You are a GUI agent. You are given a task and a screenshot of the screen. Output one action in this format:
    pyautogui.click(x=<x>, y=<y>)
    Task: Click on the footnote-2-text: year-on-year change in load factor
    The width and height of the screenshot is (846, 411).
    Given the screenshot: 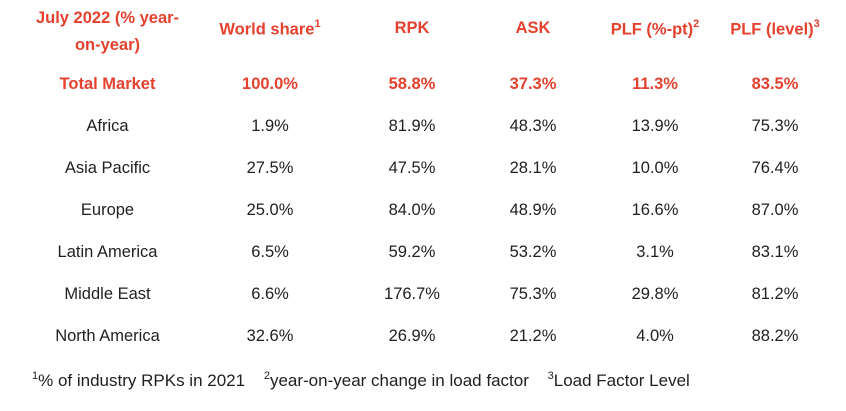 What is the action you would take?
    pyautogui.click(x=399, y=380)
    